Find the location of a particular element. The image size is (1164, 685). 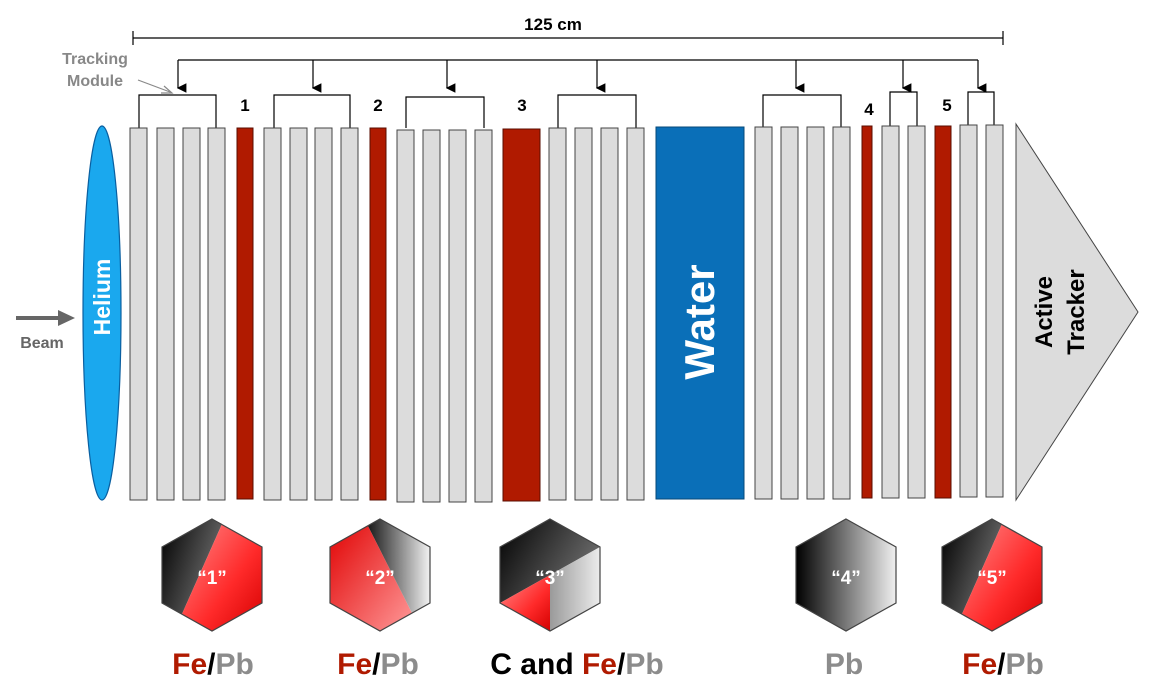

tracking-module-pointer-head is located at coordinates (167, 89).